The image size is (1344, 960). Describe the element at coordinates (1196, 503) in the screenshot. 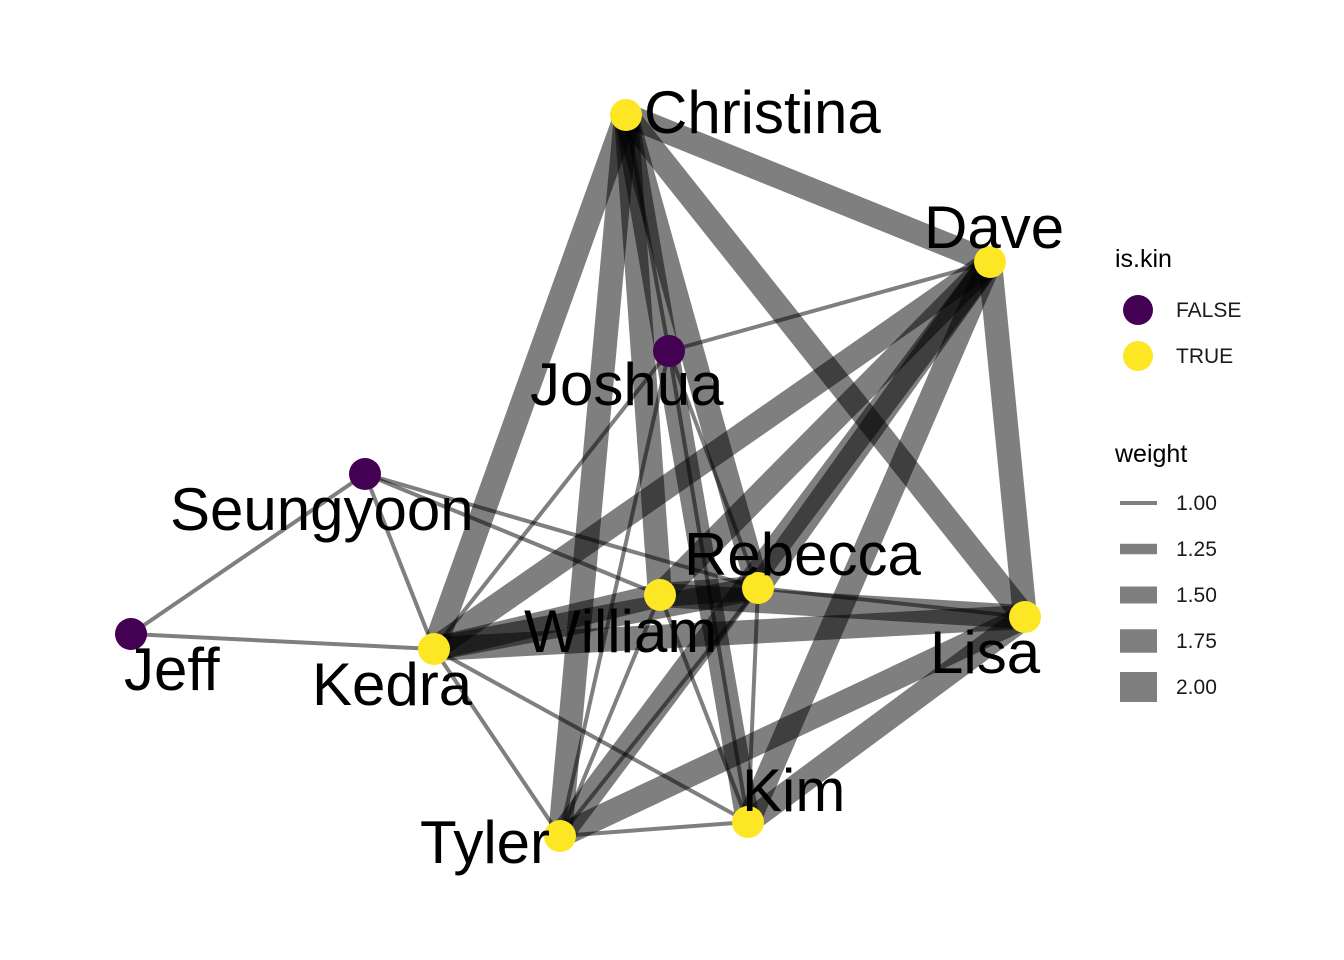

I see `legend-weight-label: 1.00` at that location.